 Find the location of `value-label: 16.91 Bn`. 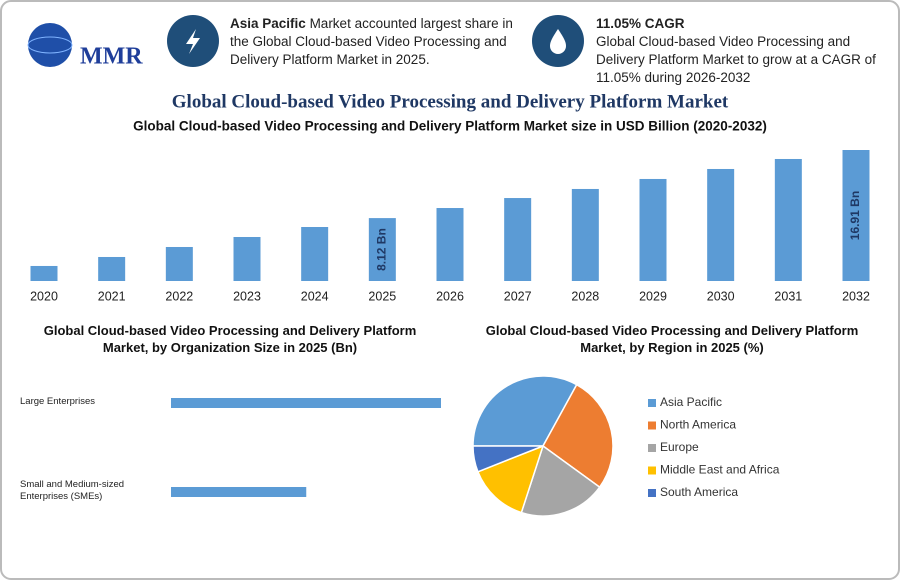

value-label: 16.91 Bn is located at coordinates (855, 215).